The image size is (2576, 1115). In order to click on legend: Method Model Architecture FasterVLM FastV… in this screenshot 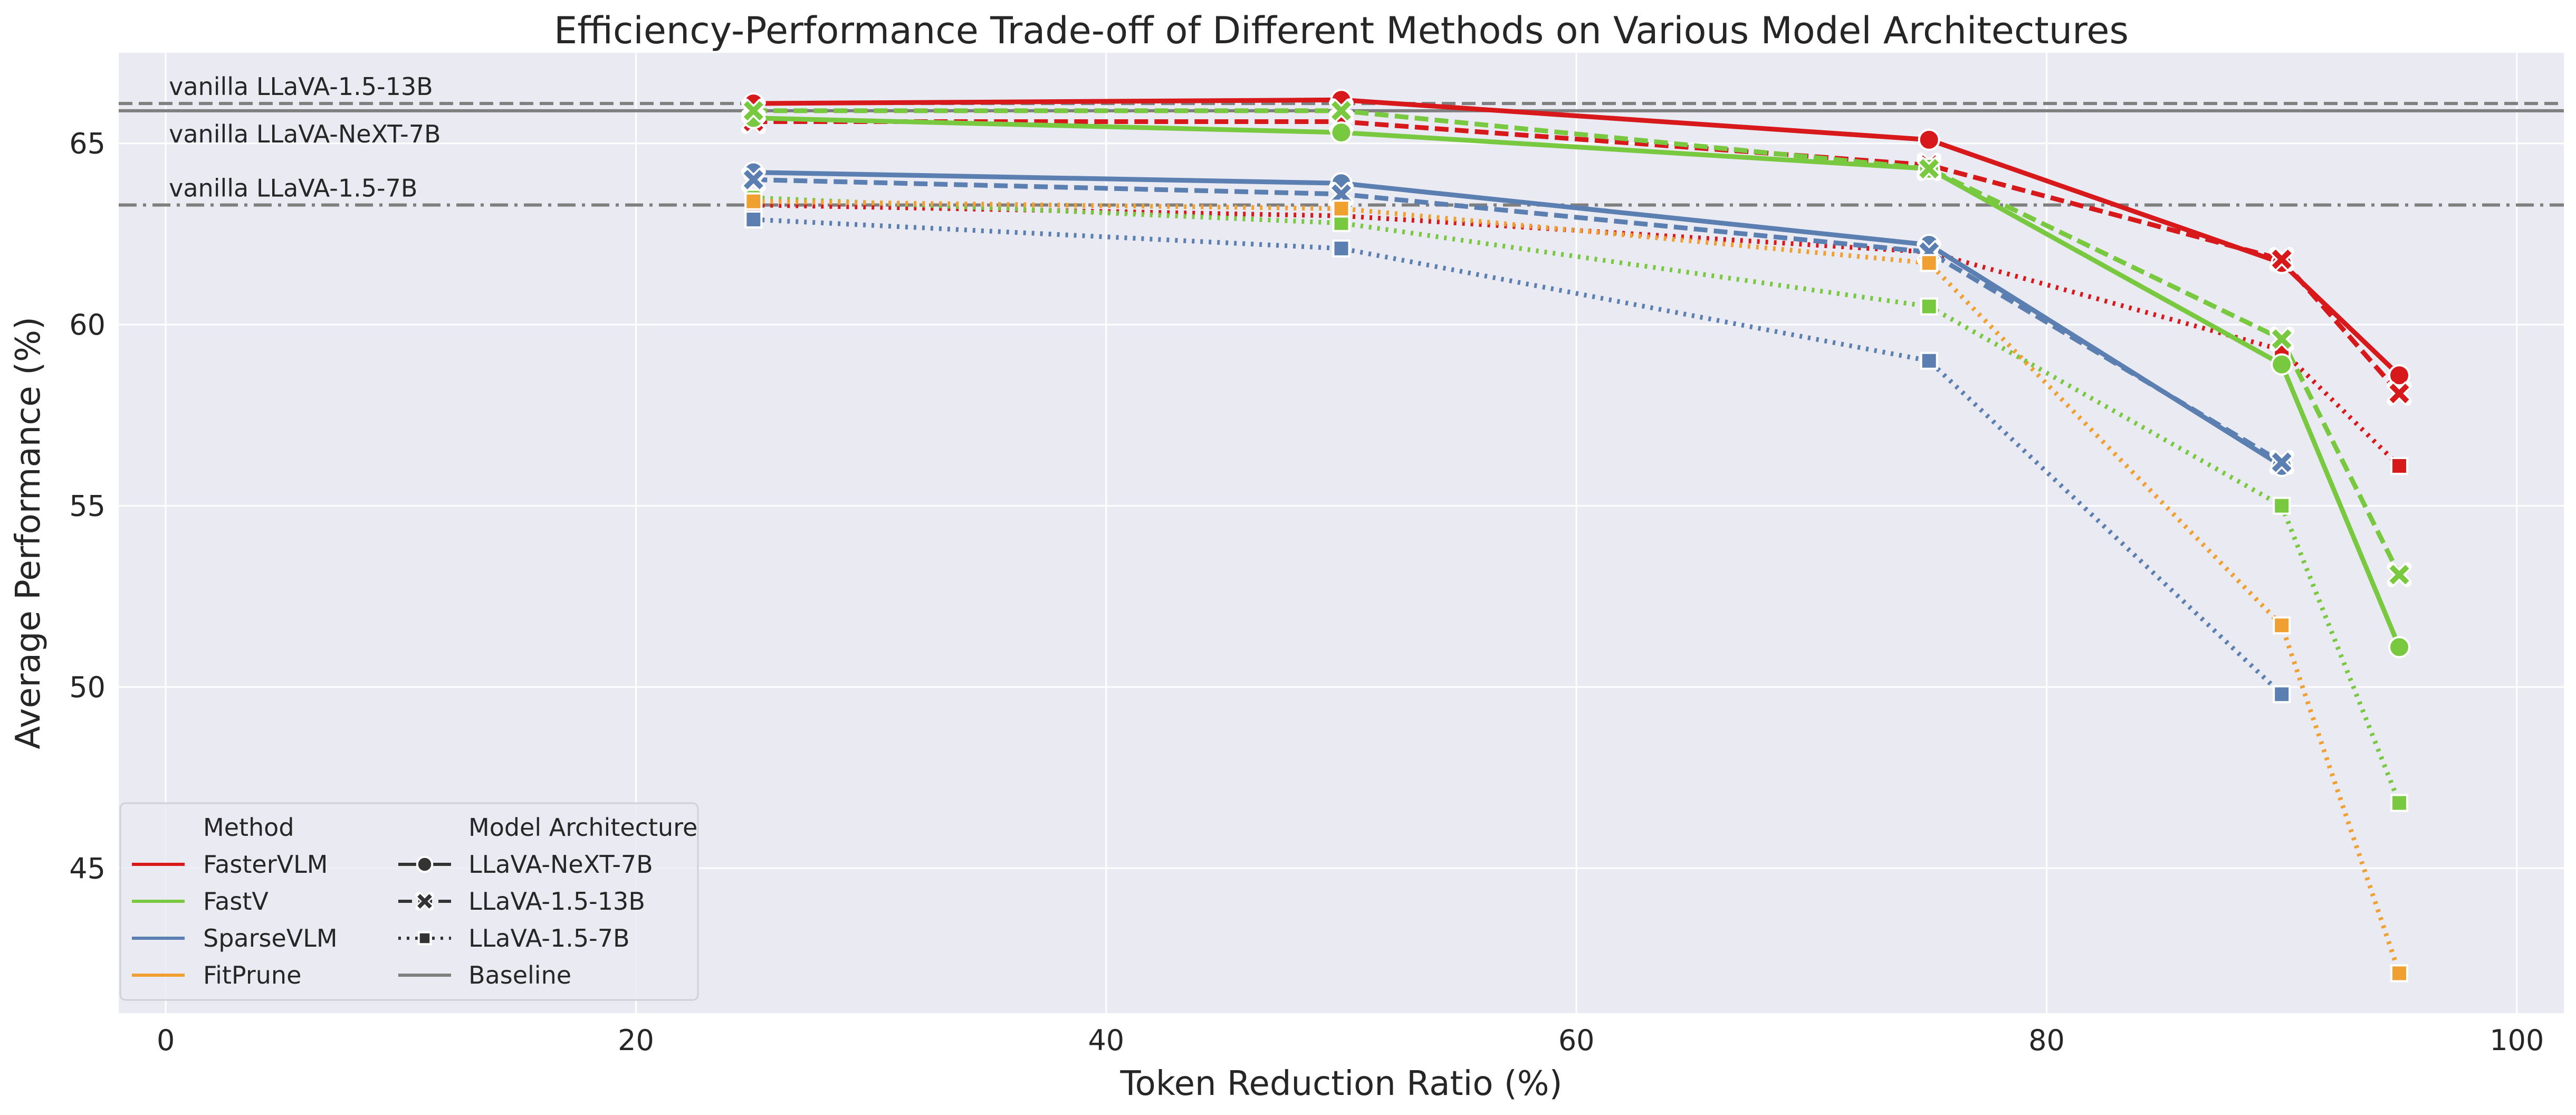, I will do `click(409, 901)`.